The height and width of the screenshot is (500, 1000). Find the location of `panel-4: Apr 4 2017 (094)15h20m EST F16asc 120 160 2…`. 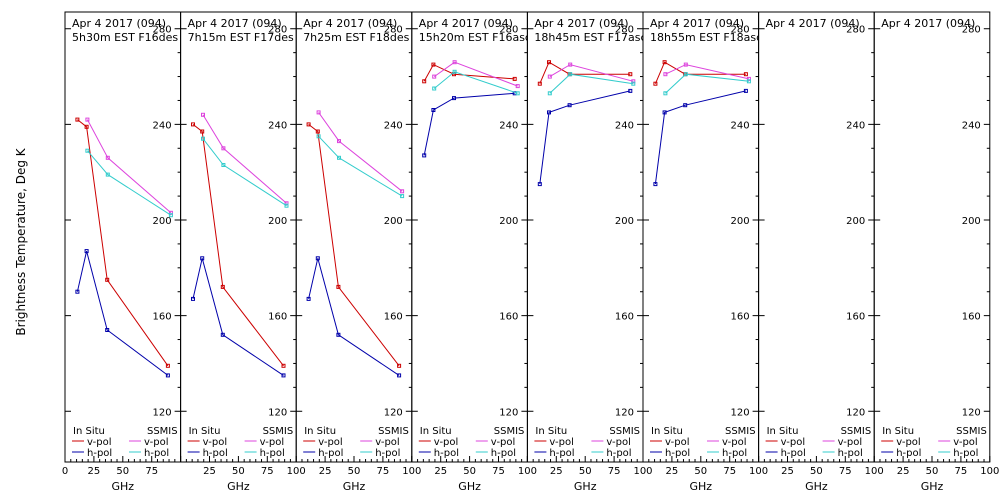

panel-4: Apr 4 2017 (094)15h20m EST F16asc 120 160 2… is located at coordinates (474, 252).